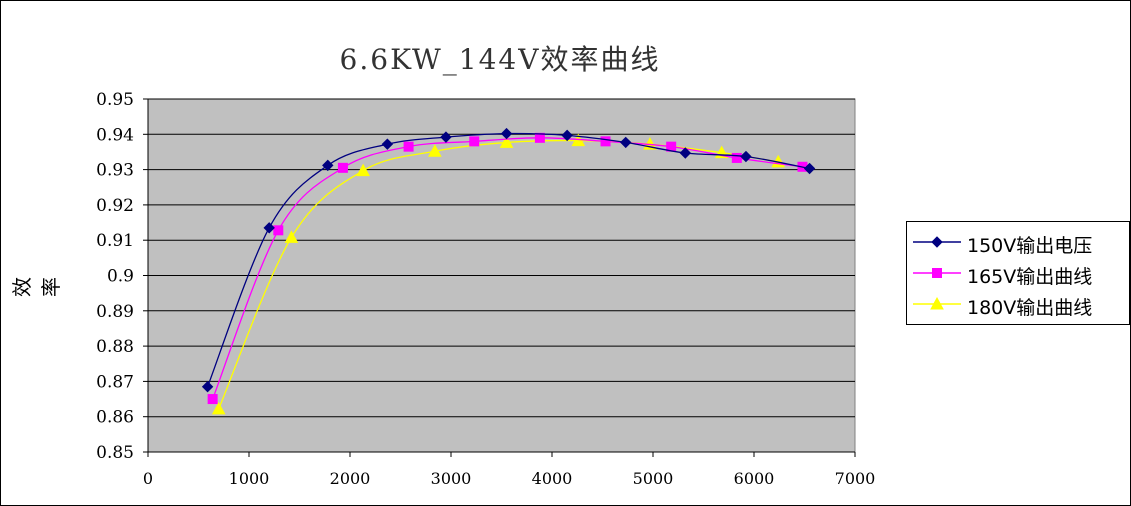 This screenshot has height=506, width=1131. Describe the element at coordinates (249, 478) in the screenshot. I see `x-tick-label: 1000` at that location.